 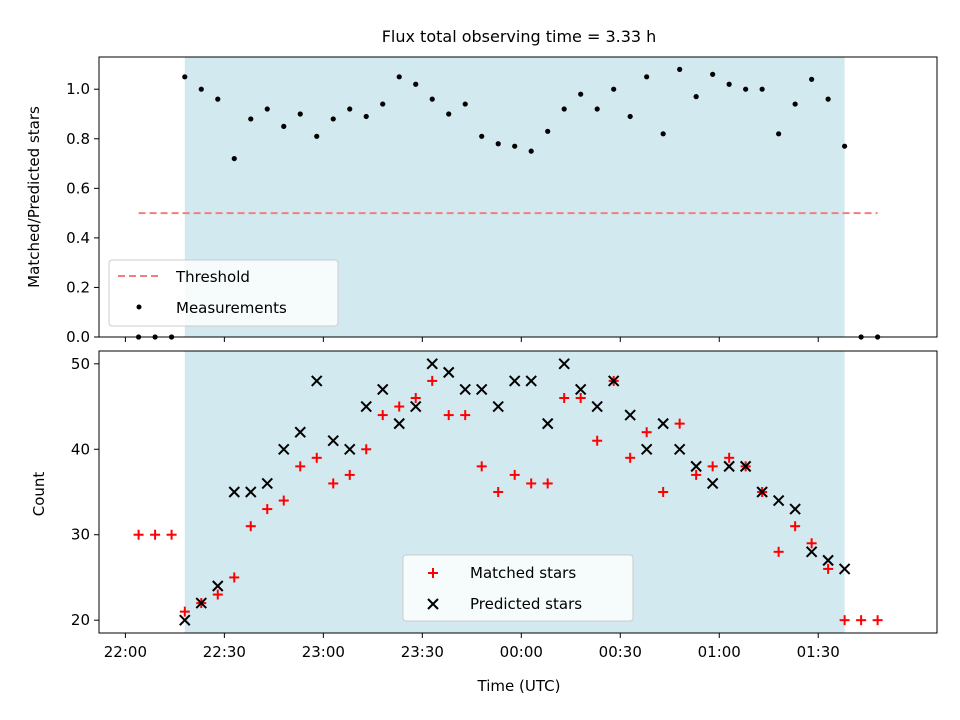 I want to click on legend-predicted-swatch, so click(x=433, y=604).